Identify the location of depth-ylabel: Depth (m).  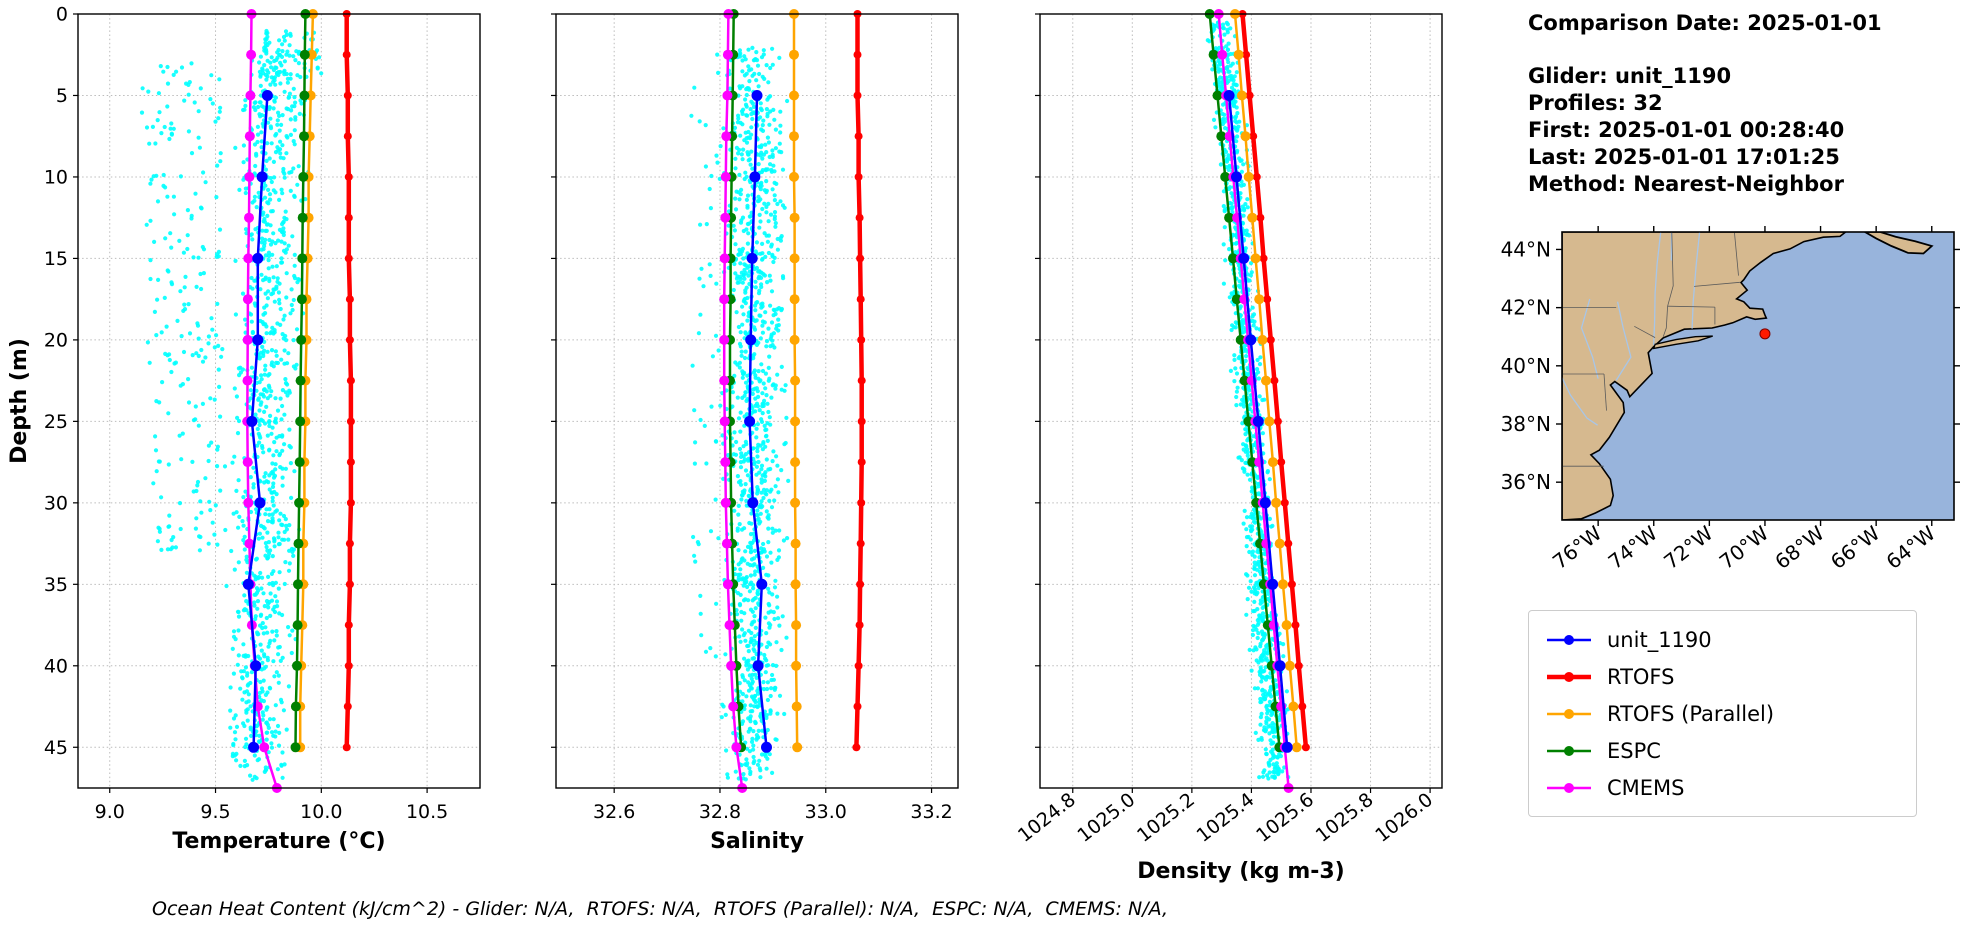
(19, 401).